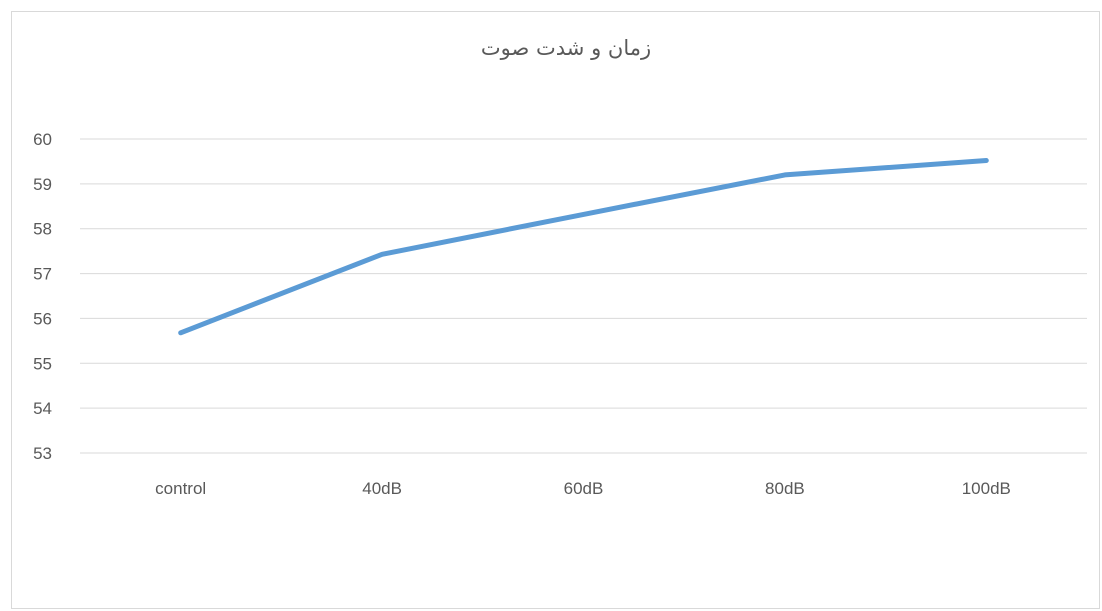  I want to click on y-tick-label-53: 53, so click(42, 453).